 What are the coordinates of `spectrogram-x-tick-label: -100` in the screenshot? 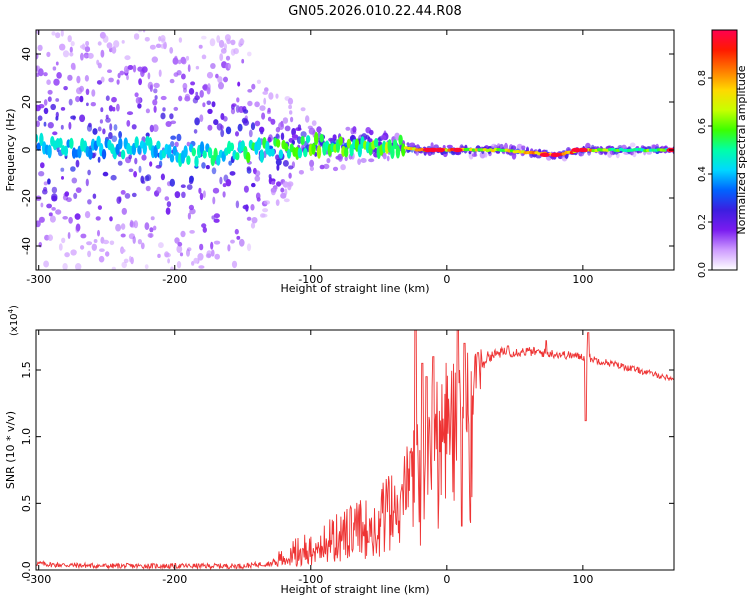 It's located at (310, 279).